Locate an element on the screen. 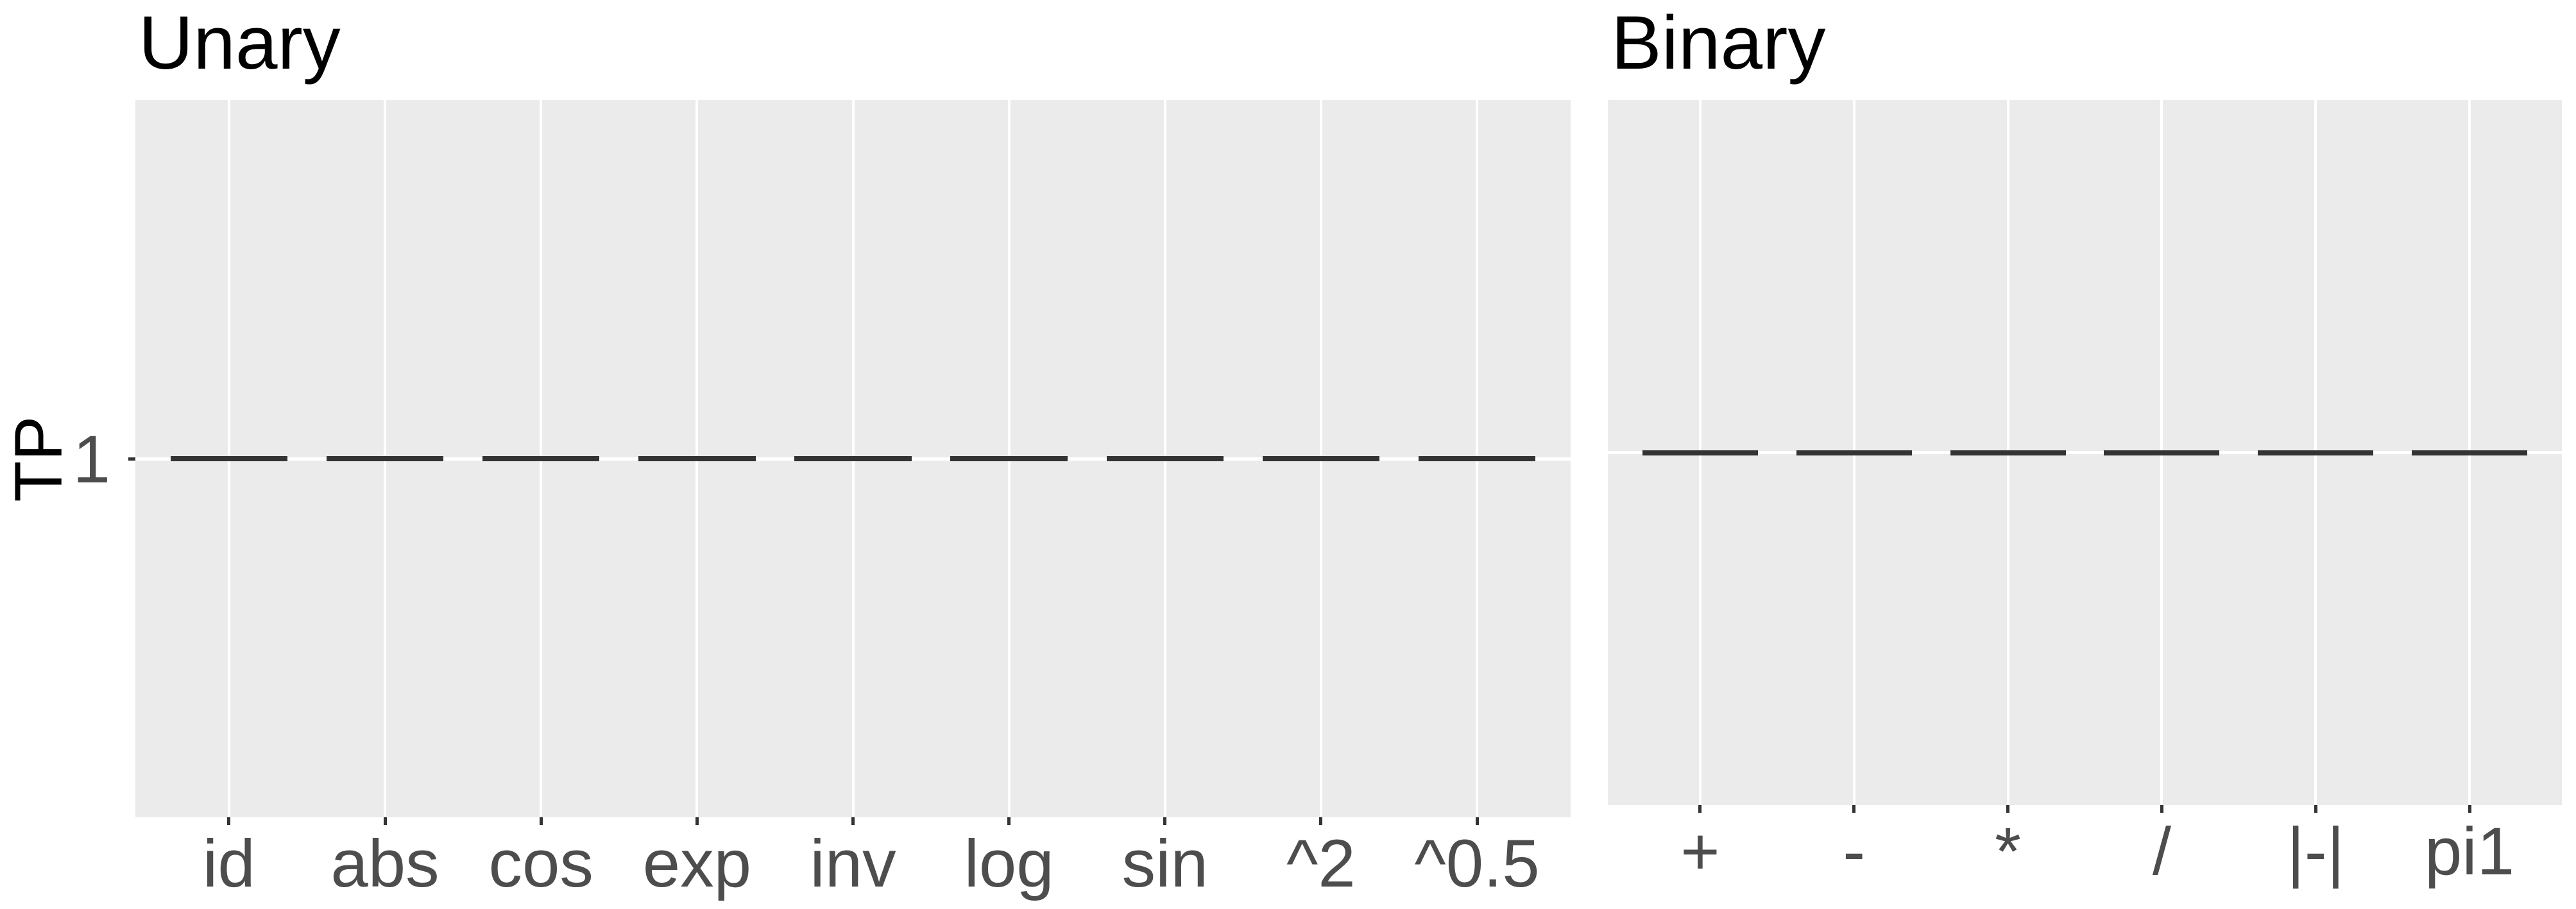 Image resolution: width=2576 pixels, height=909 pixels. x-tick-label: / is located at coordinates (2161, 851).